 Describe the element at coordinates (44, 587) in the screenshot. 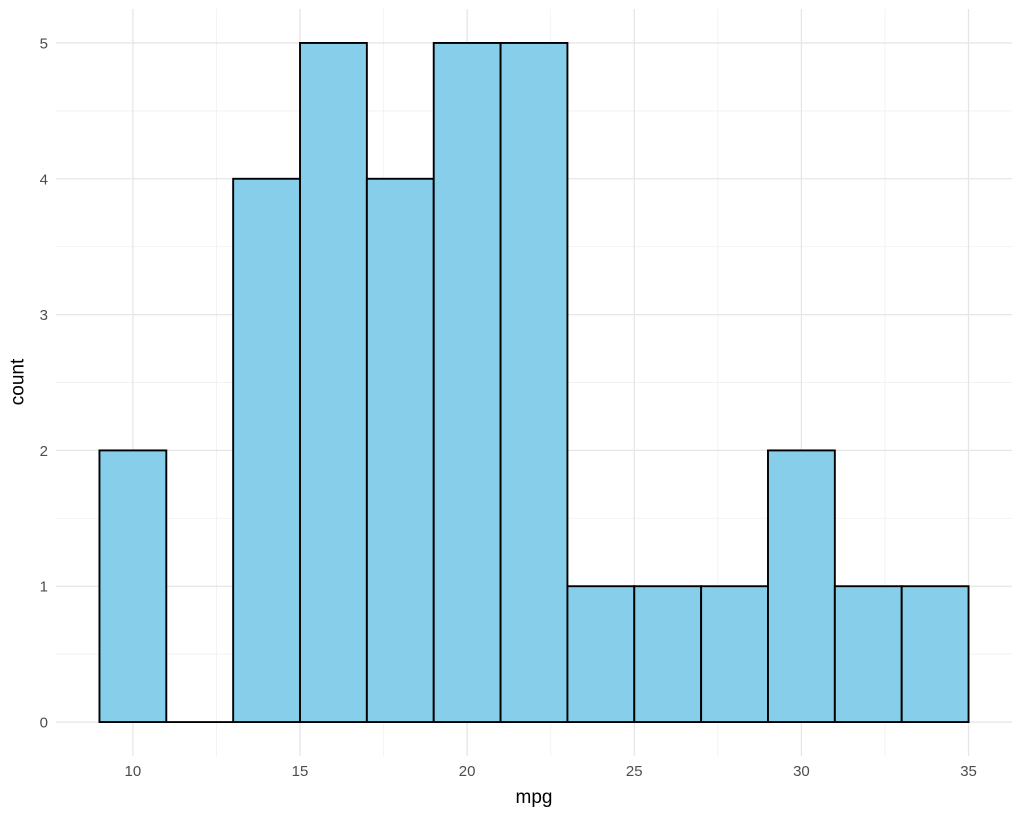

I see `y-tick-label: 1` at that location.